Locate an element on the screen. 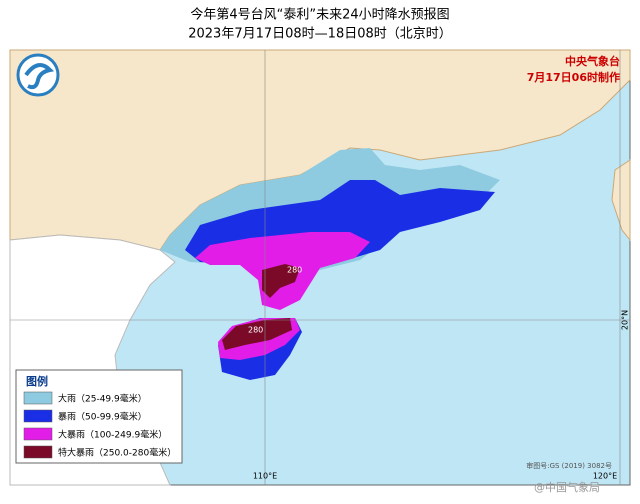 The height and width of the screenshot is (504, 640). legend-label: 特大暴雨（250.0-280毫米） is located at coordinates (117, 453).